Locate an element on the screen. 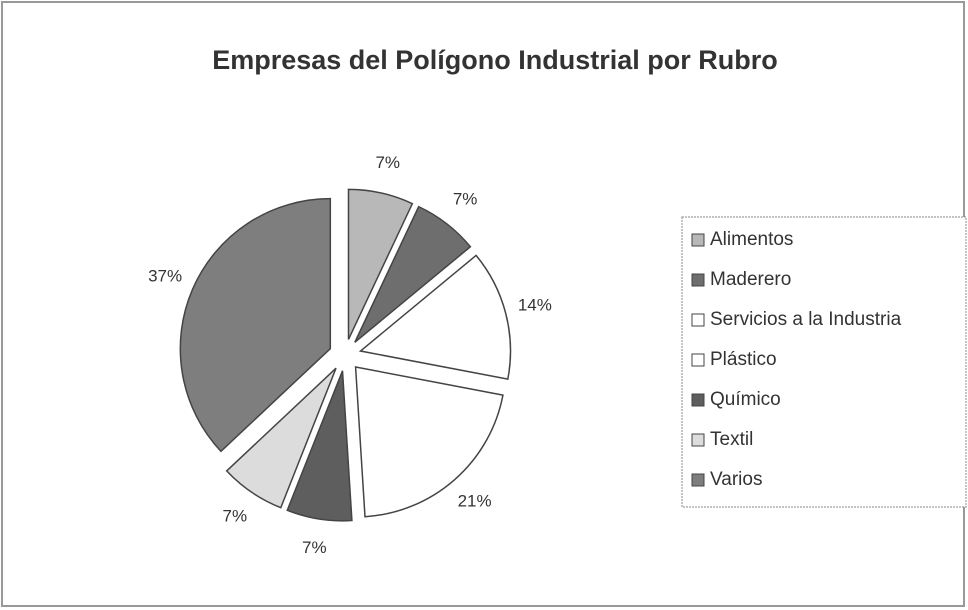  legend-box is located at coordinates (824, 362).